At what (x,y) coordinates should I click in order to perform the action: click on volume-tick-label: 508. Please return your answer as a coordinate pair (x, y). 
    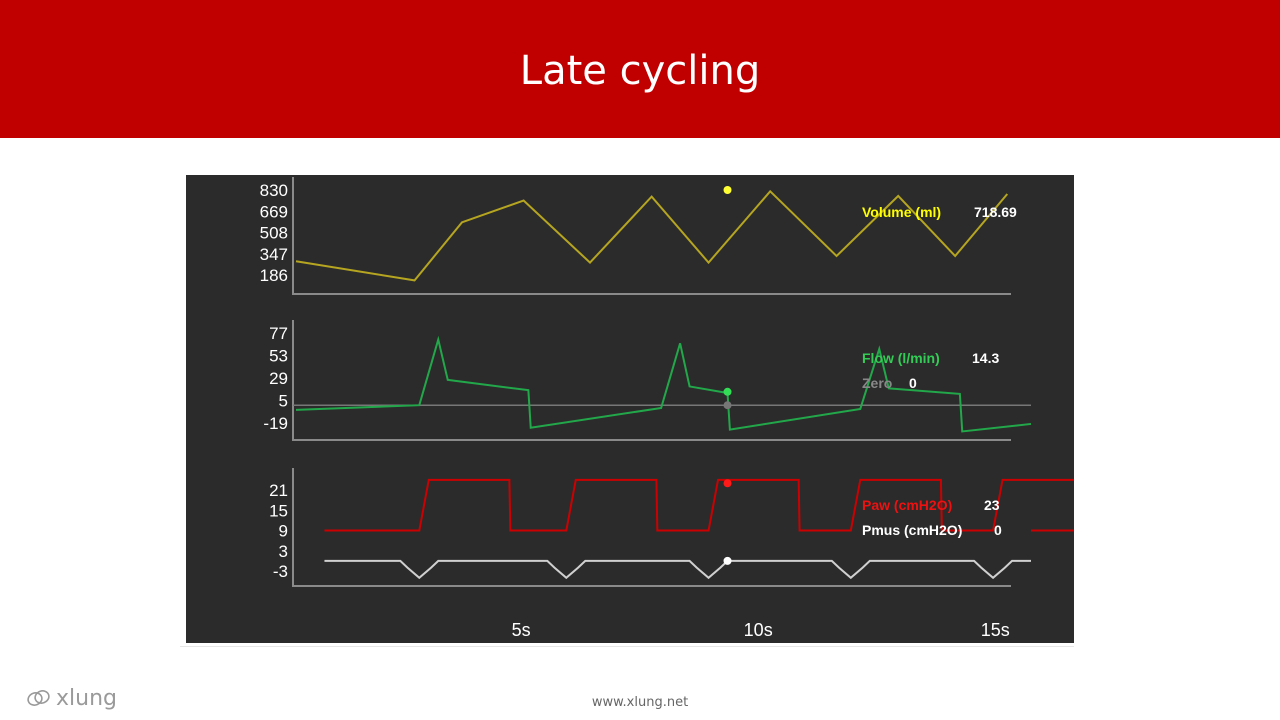
    Looking at the image, I should click on (274, 233).